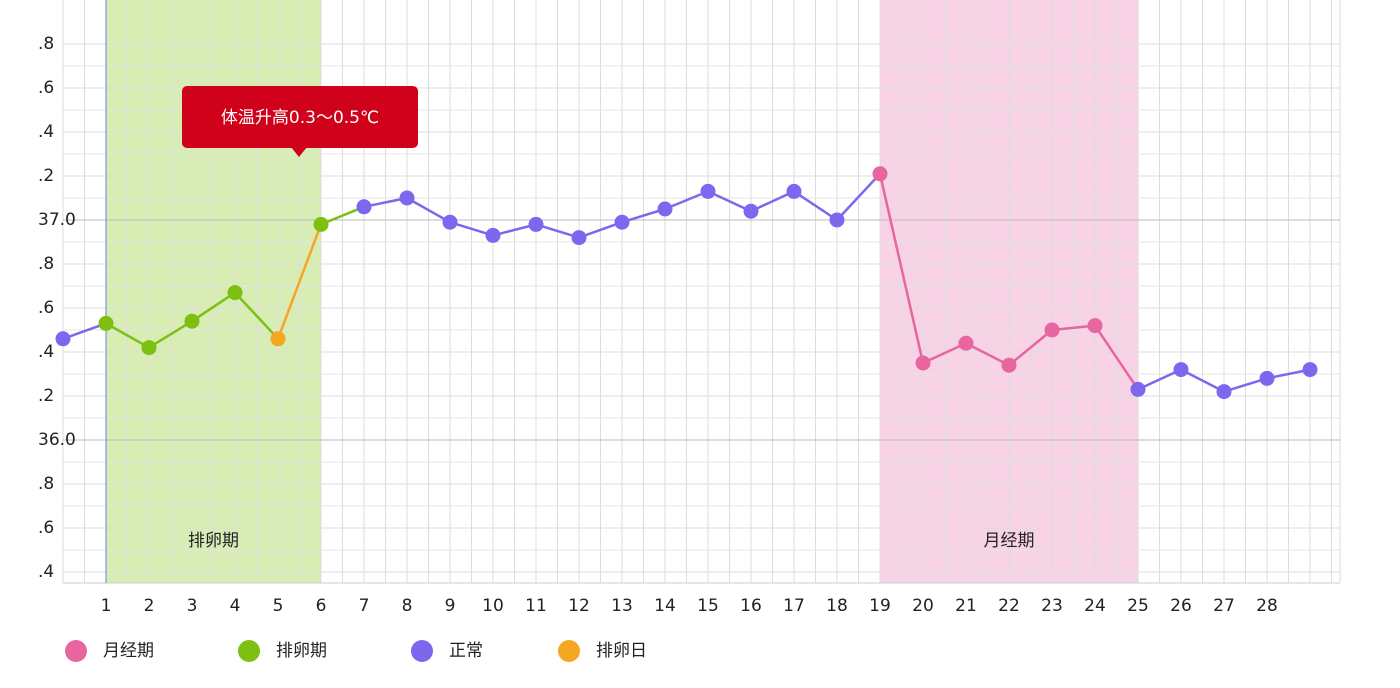  What do you see at coordinates (149, 606) in the screenshot?
I see `x-tick-label: 2` at bounding box center [149, 606].